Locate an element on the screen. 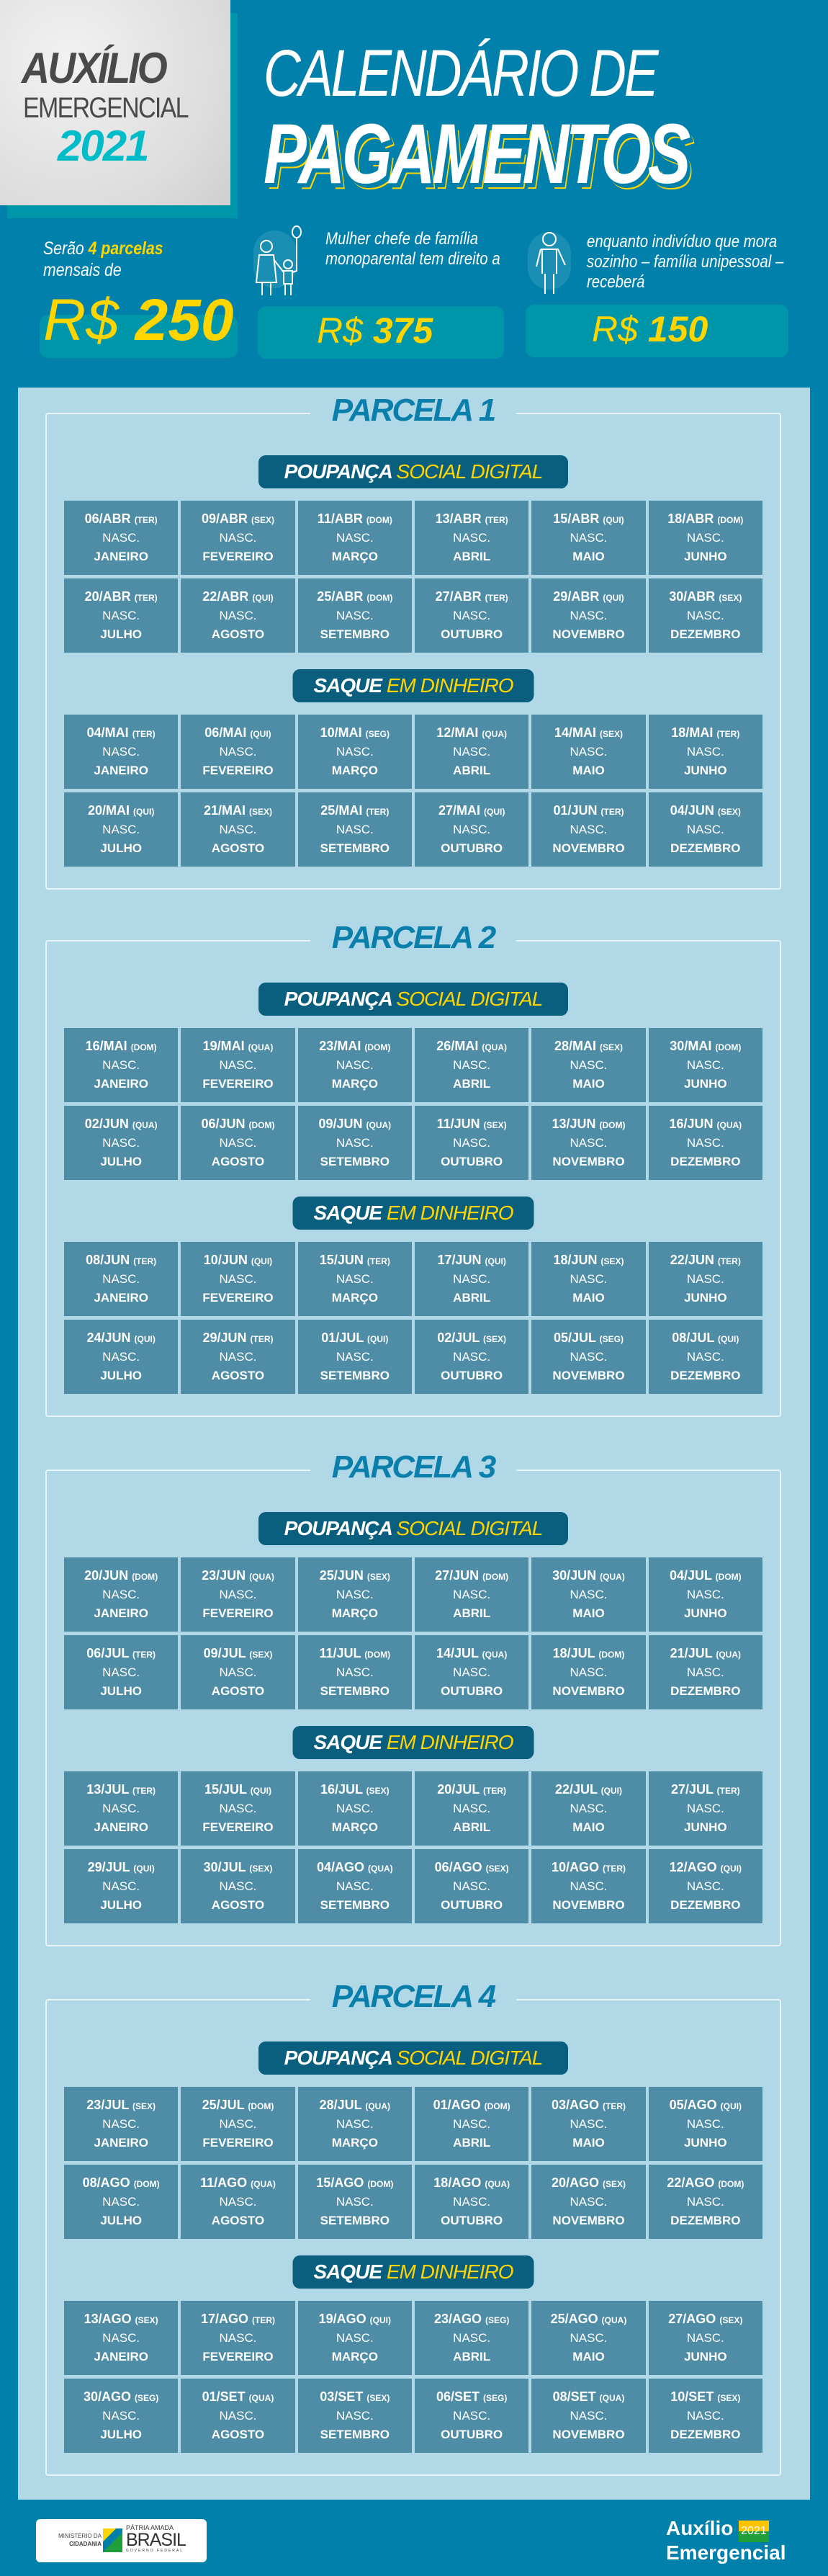  payment-date-cell: 25/AGO (QUA) NASC. MAIO is located at coordinates (588, 2338).